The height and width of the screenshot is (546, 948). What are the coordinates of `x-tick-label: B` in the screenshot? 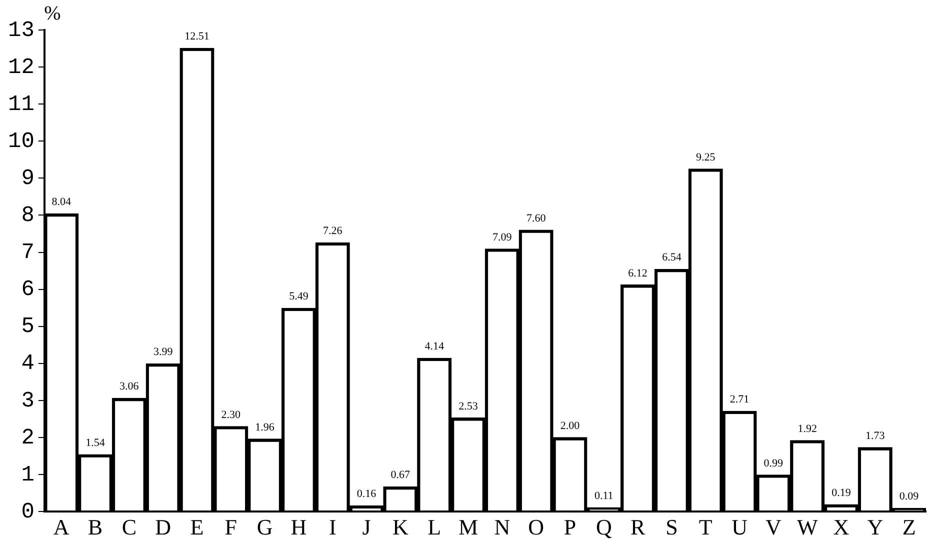 It's located at (95, 527).